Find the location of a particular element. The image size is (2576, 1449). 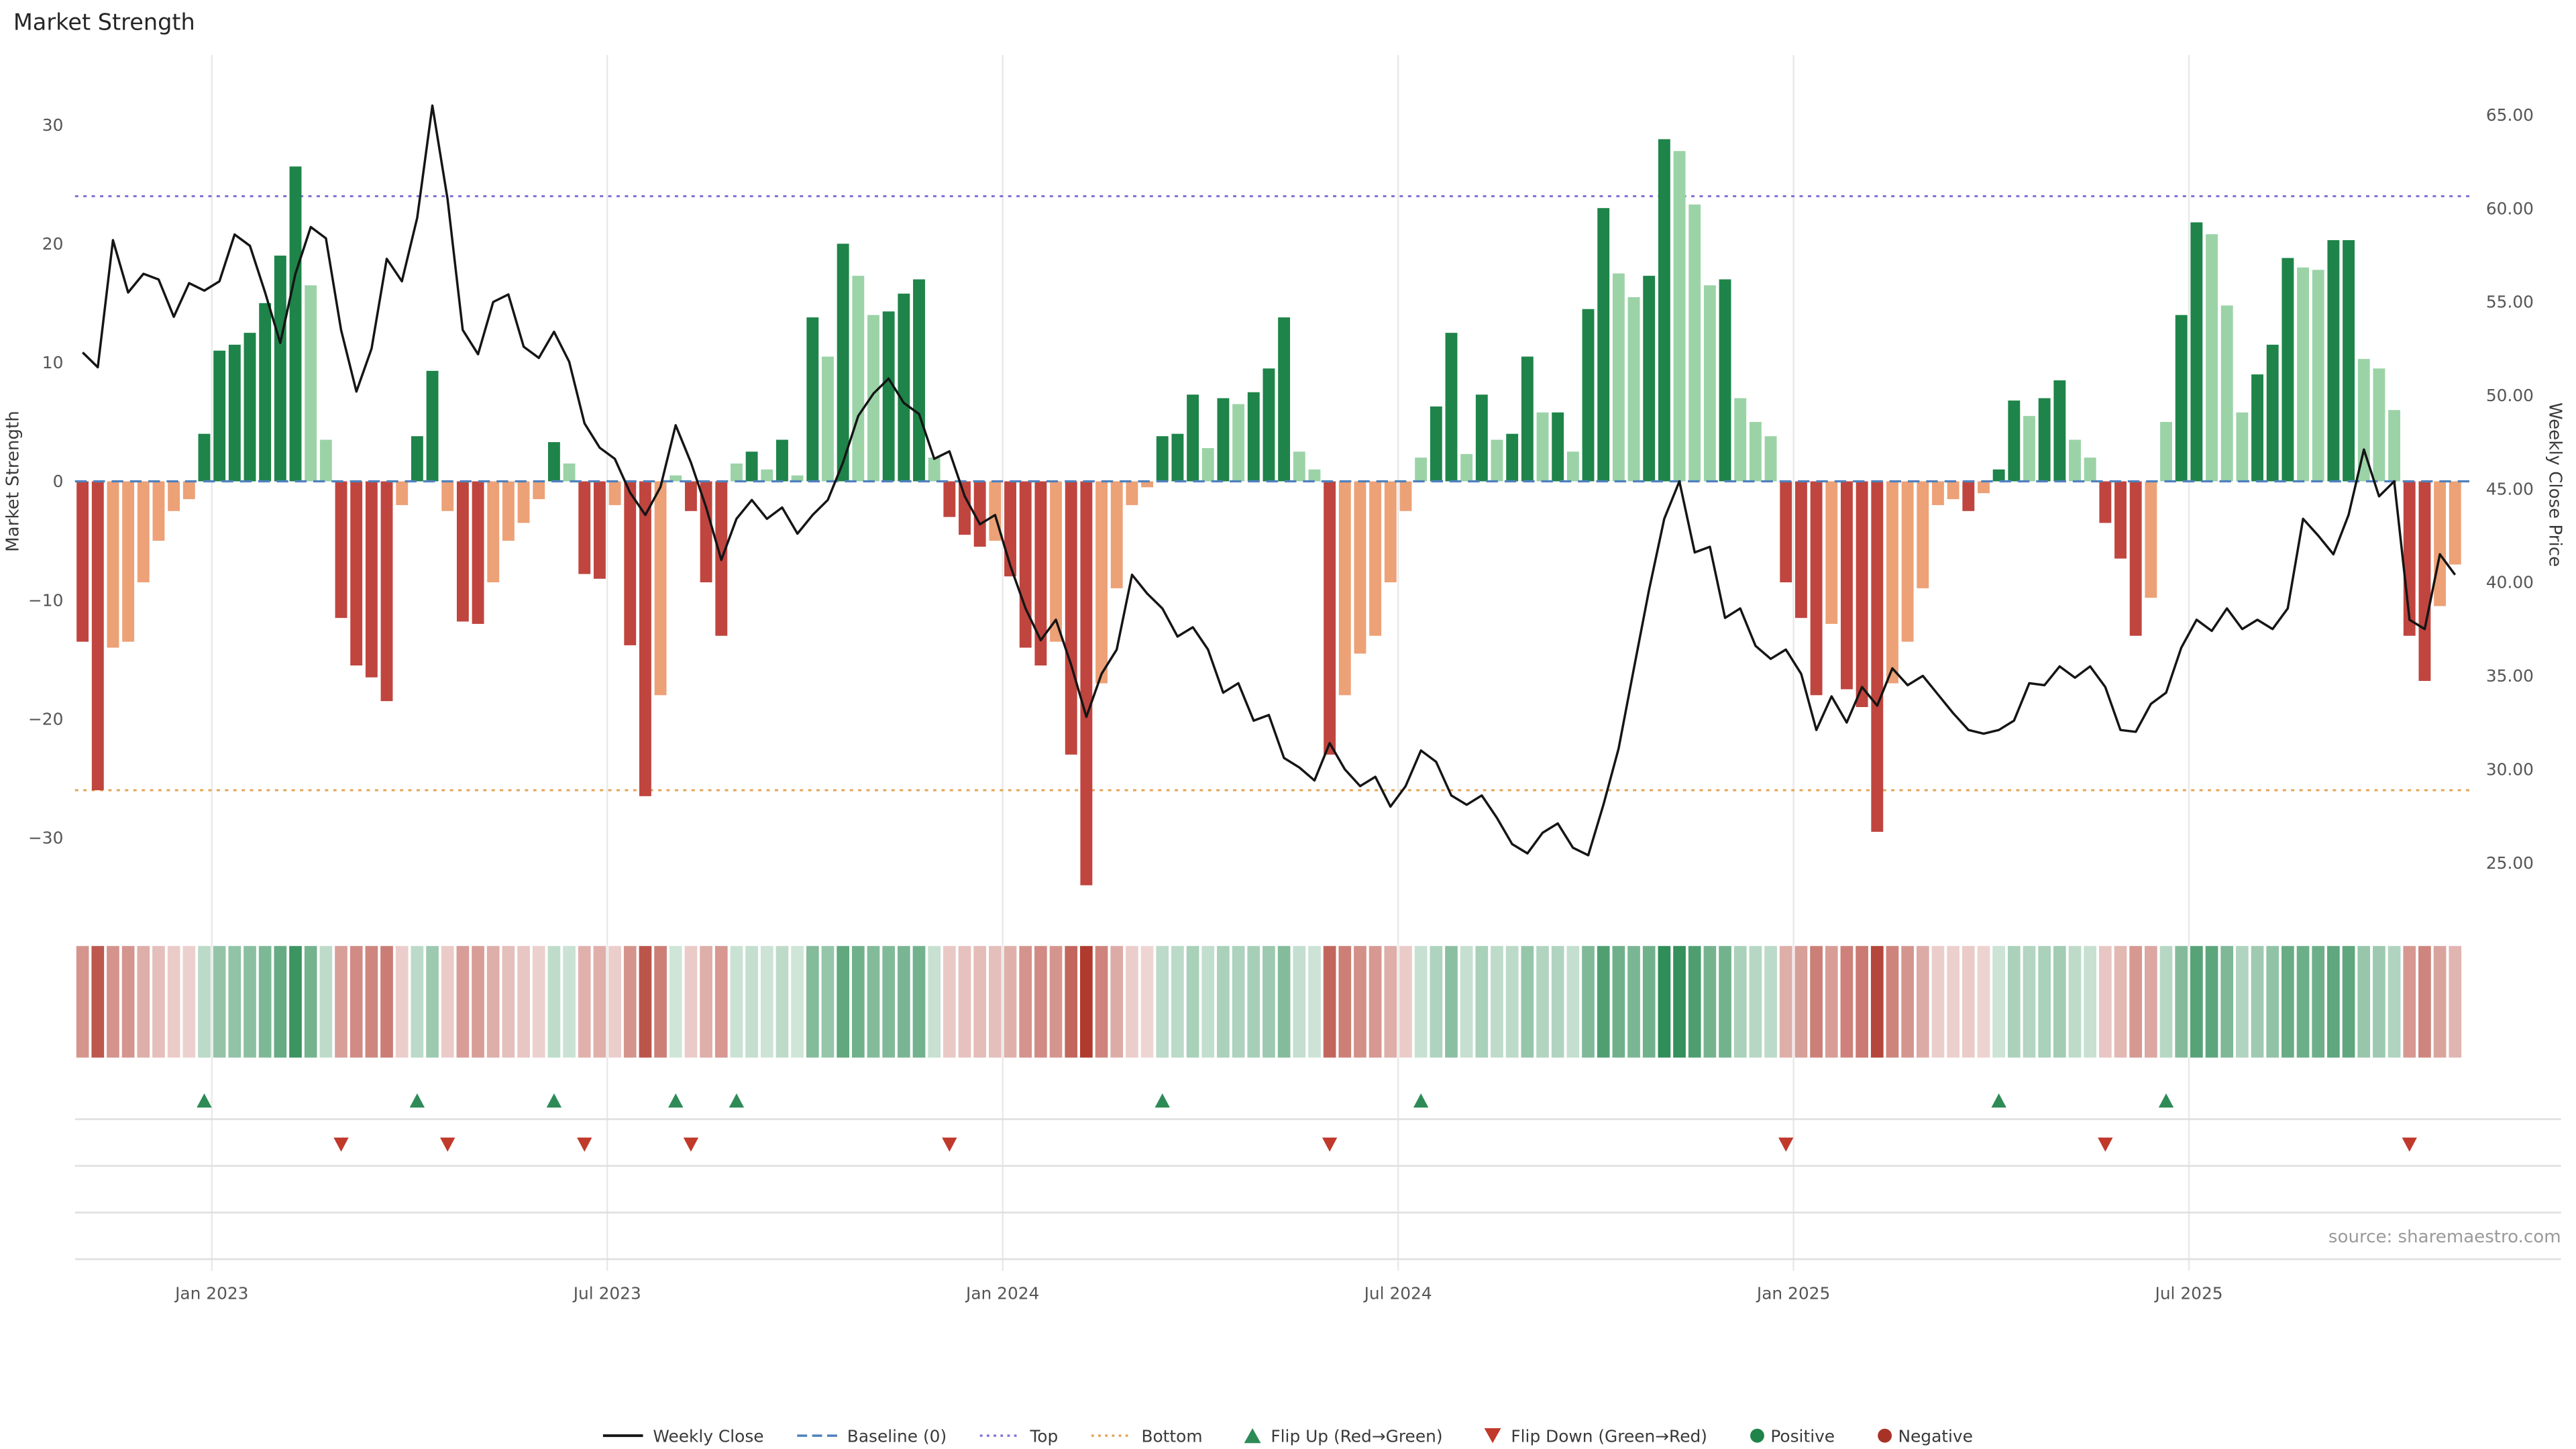

right-axis-tick-label: 65.00 is located at coordinates (2510, 115).